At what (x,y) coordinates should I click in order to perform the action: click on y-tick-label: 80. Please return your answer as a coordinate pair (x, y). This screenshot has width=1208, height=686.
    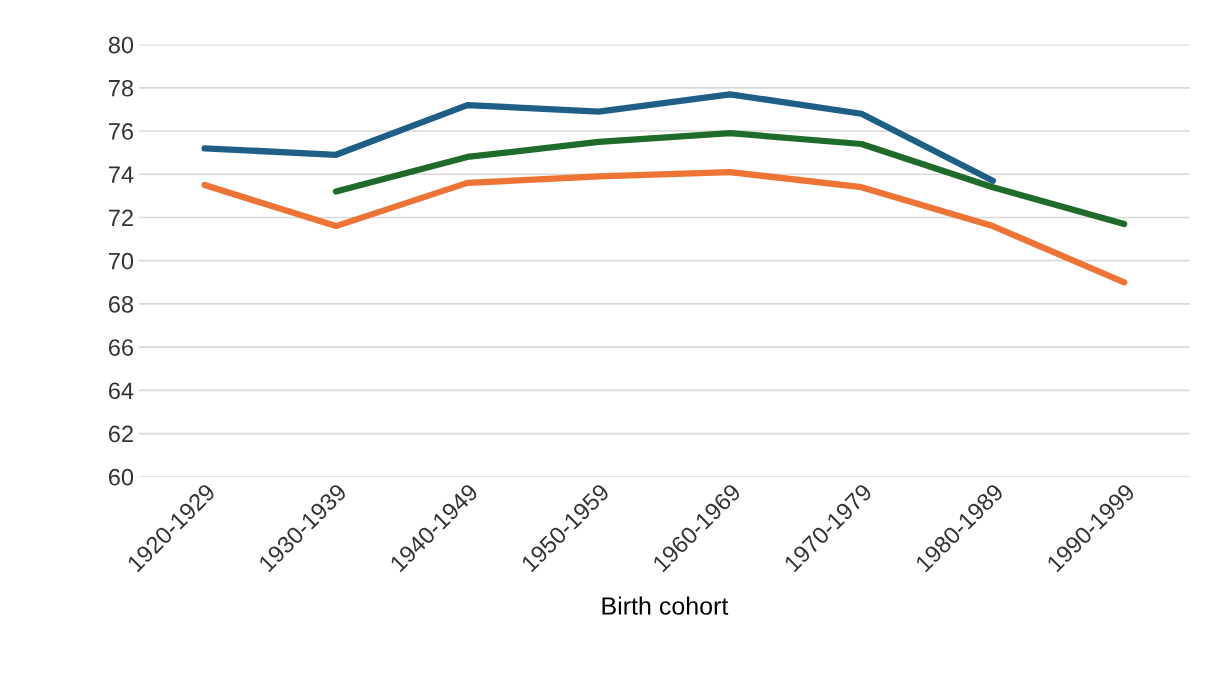
    Looking at the image, I should click on (121, 45).